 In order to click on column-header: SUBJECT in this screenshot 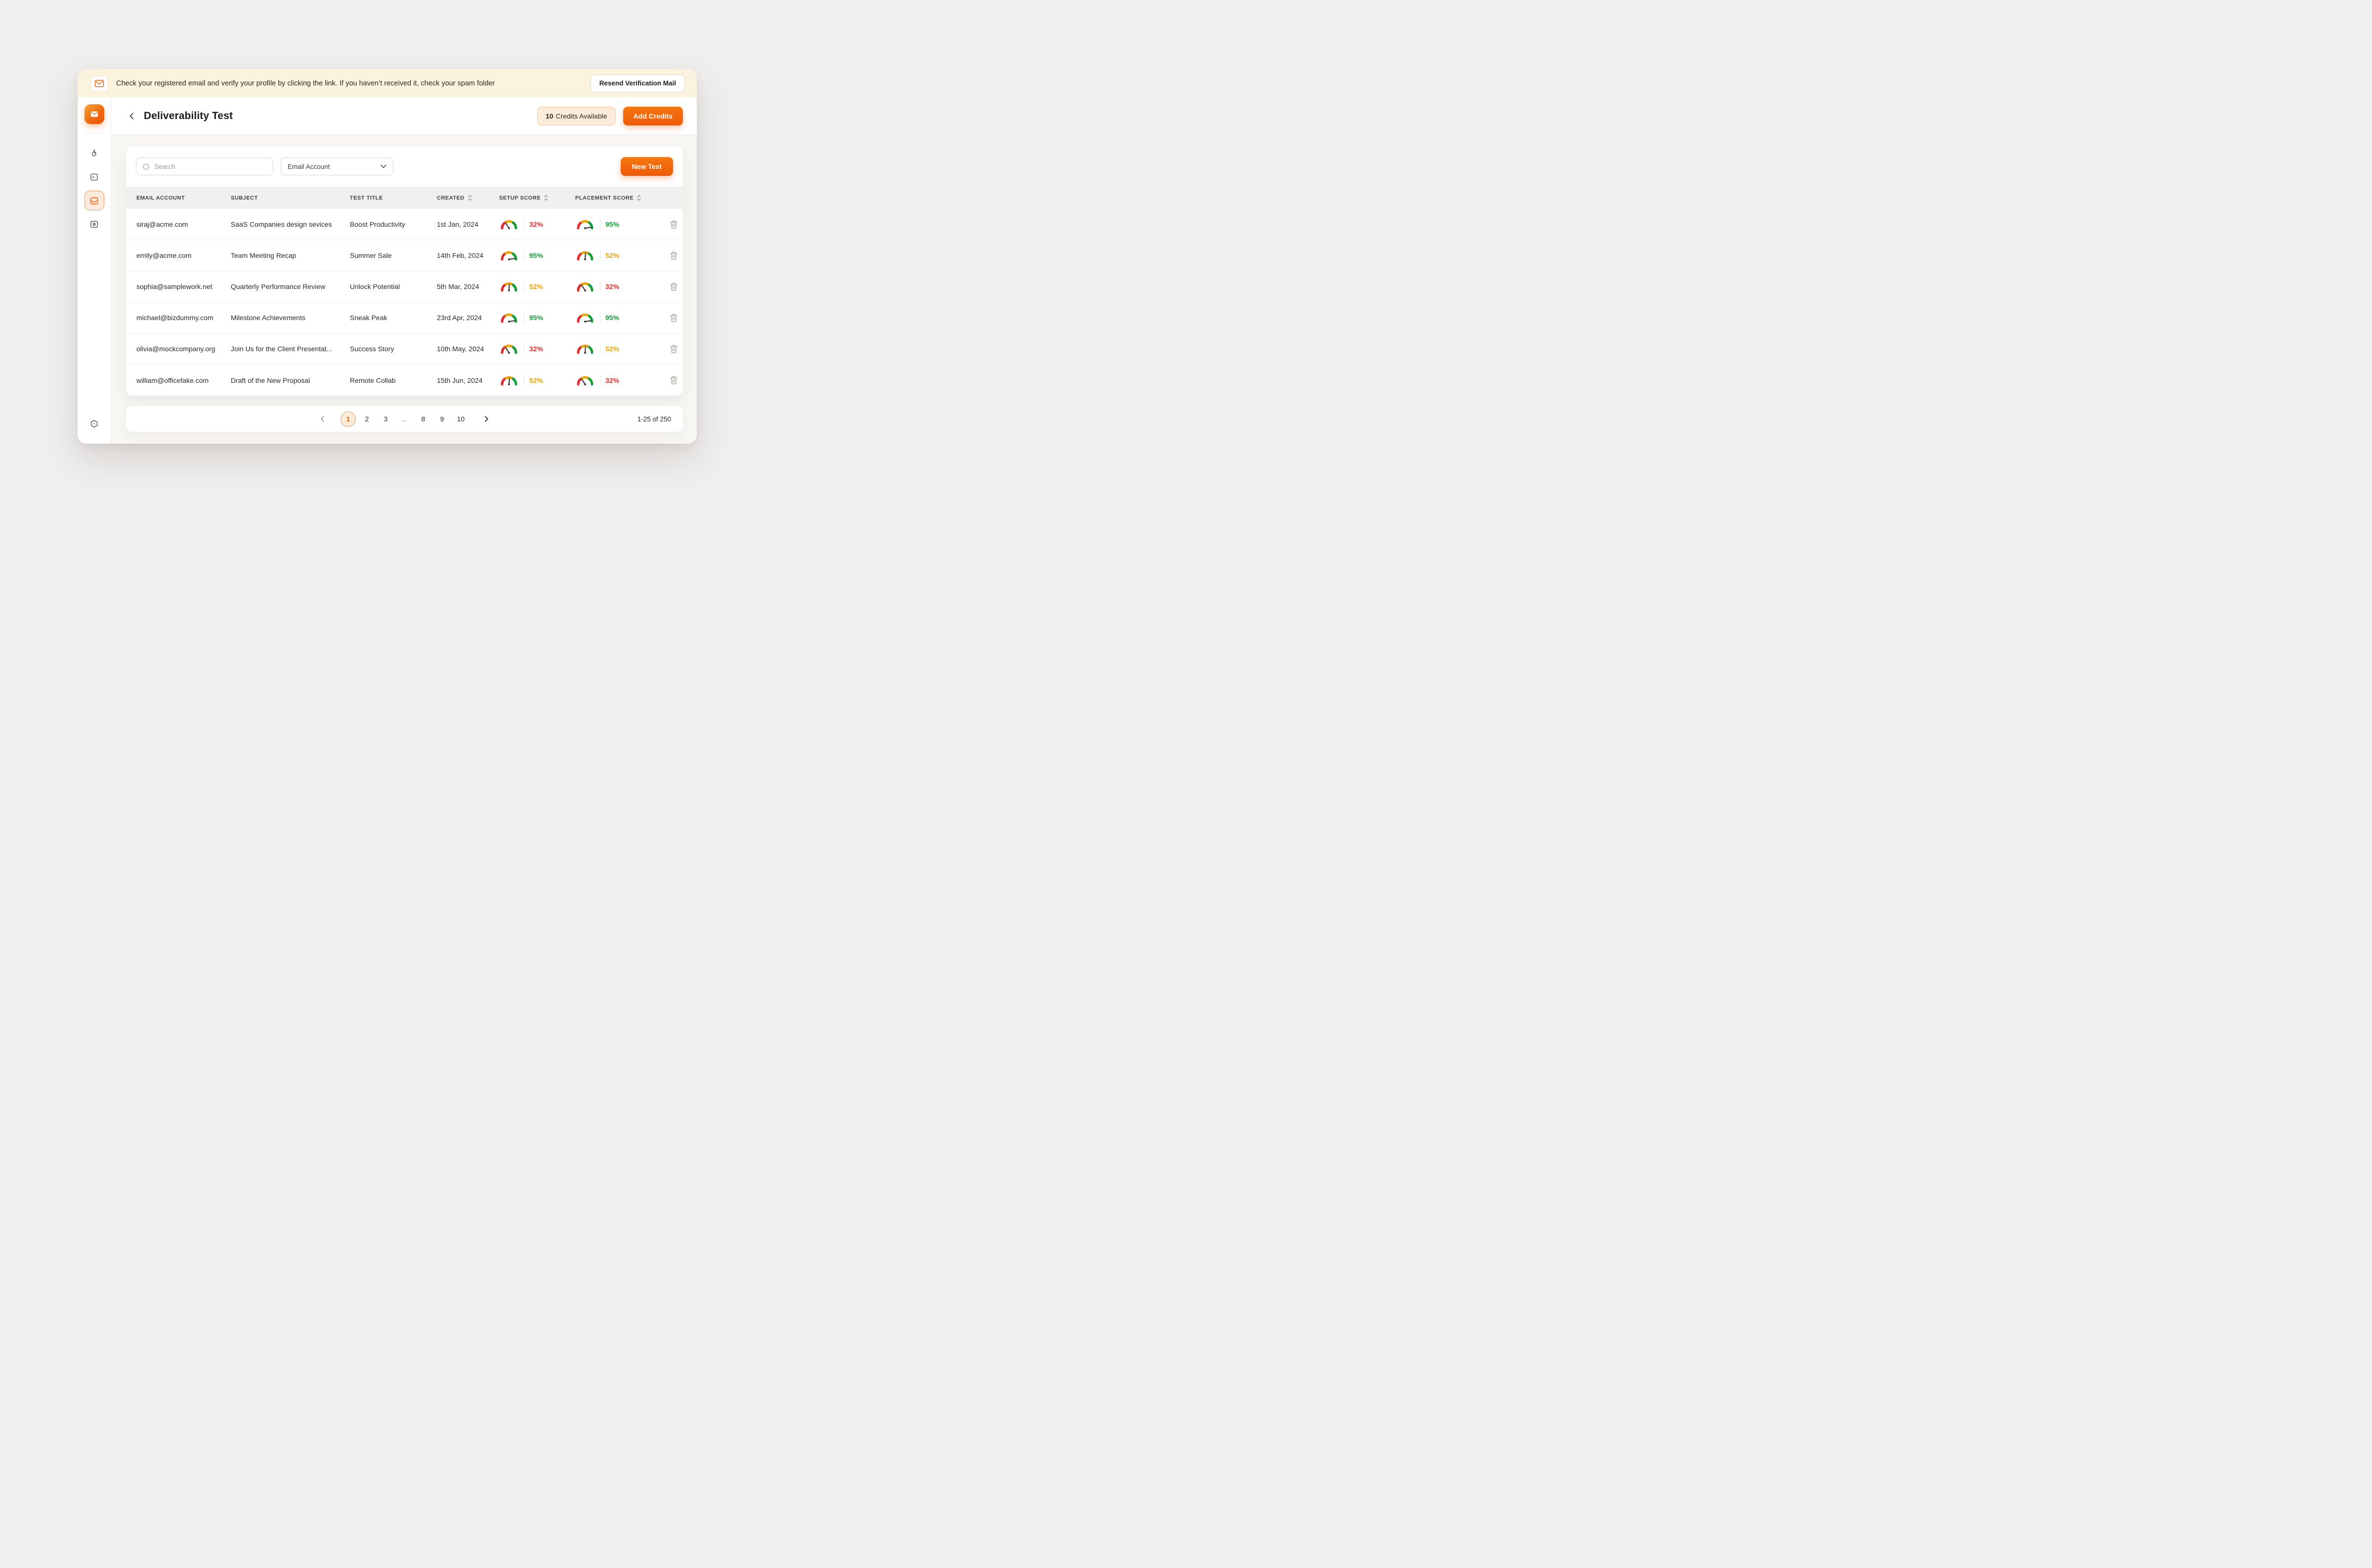, I will do `click(290, 198)`.